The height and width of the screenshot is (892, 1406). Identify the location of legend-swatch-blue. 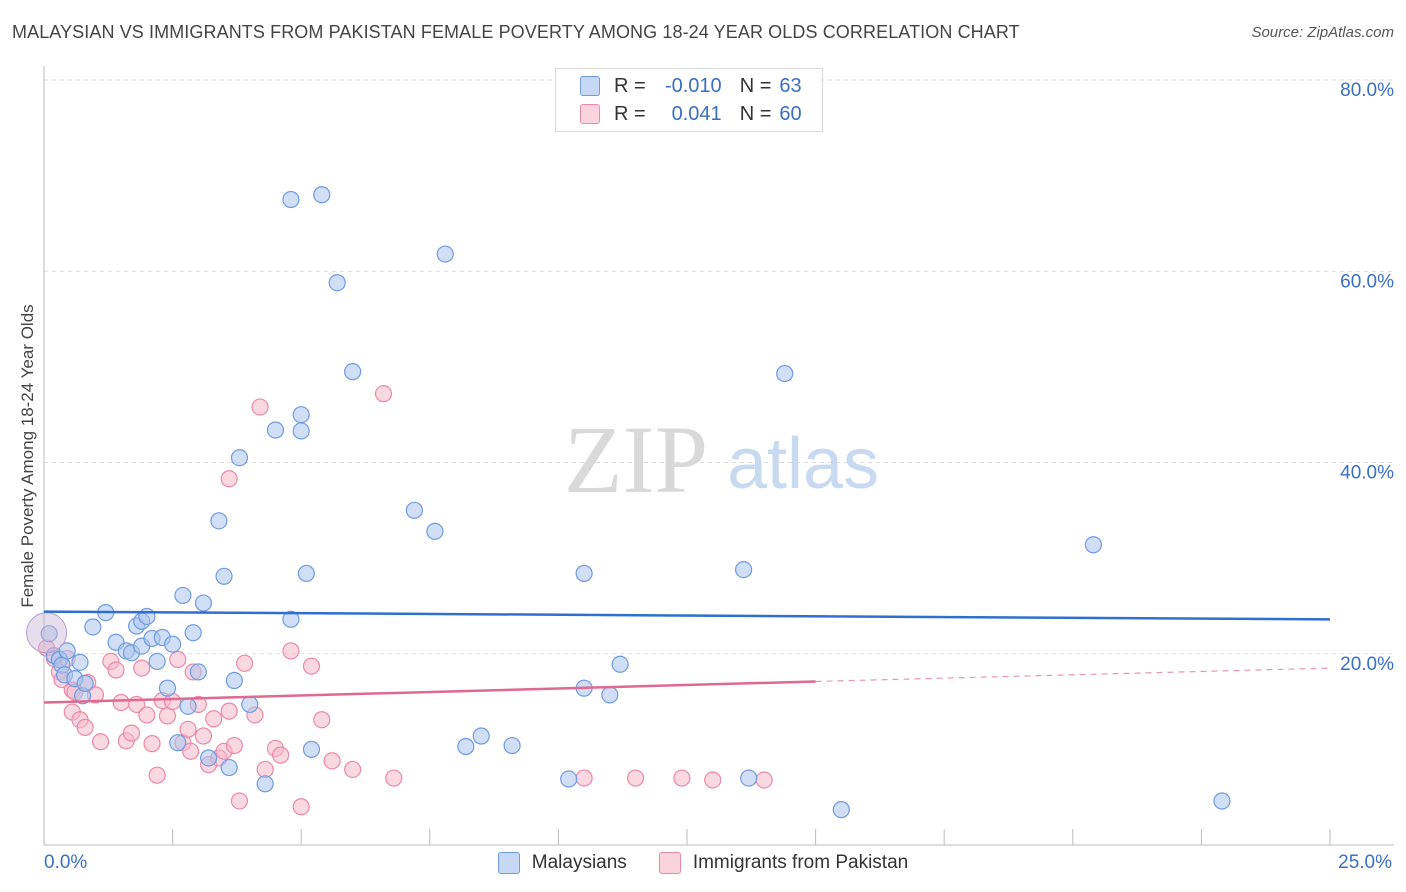
(590, 86).